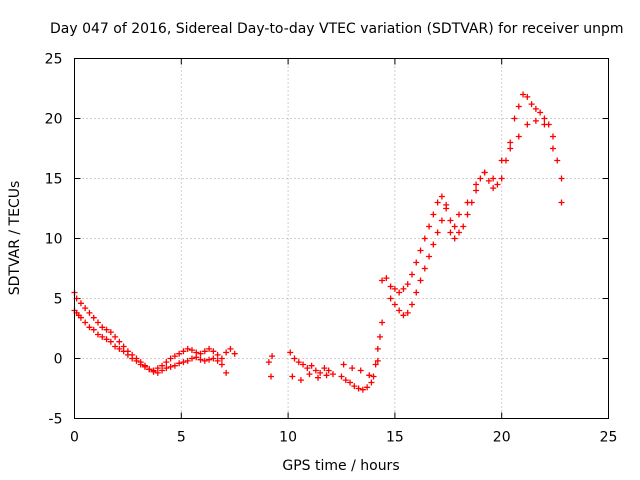  What do you see at coordinates (343, 438) in the screenshot?
I see `x-tick-labels: 0 5 10 15 20 25` at bounding box center [343, 438].